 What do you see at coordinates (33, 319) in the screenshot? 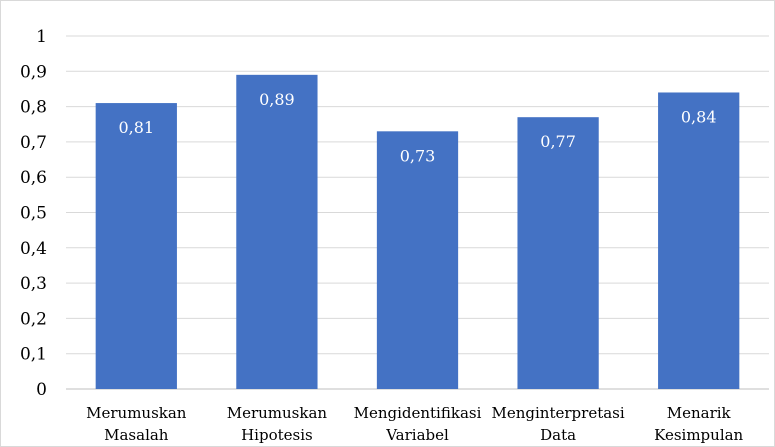
I see `y-tick-label: 0,2` at bounding box center [33, 319].